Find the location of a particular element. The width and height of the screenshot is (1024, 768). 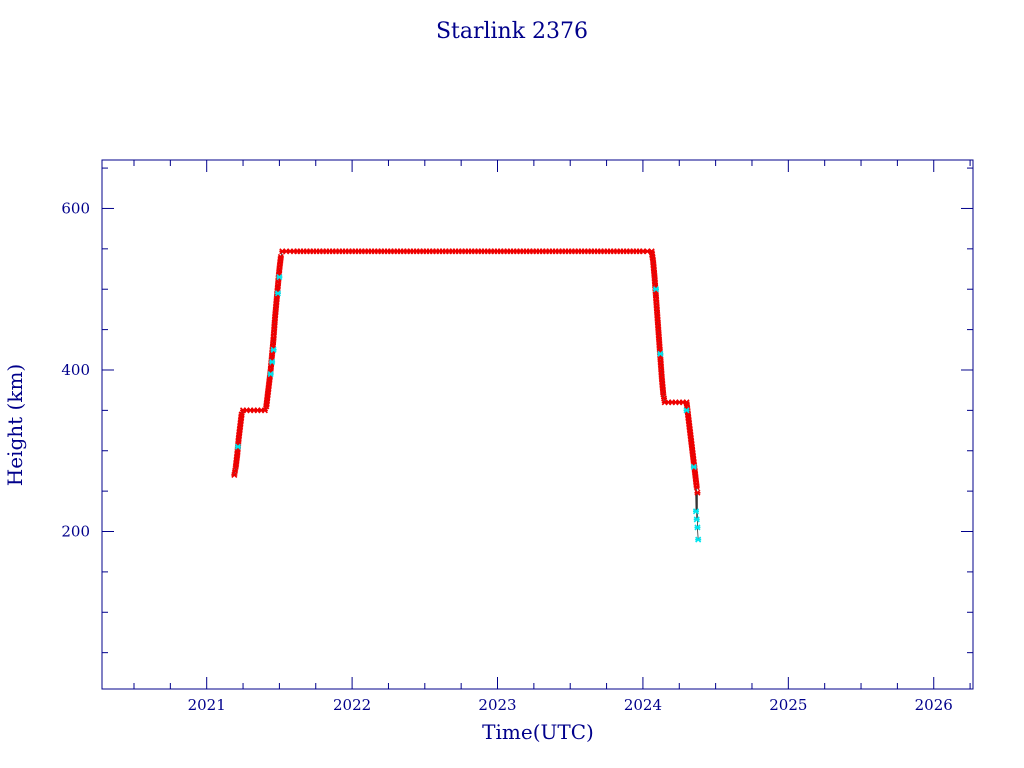

x-tick-label: 2022 is located at coordinates (352, 705).